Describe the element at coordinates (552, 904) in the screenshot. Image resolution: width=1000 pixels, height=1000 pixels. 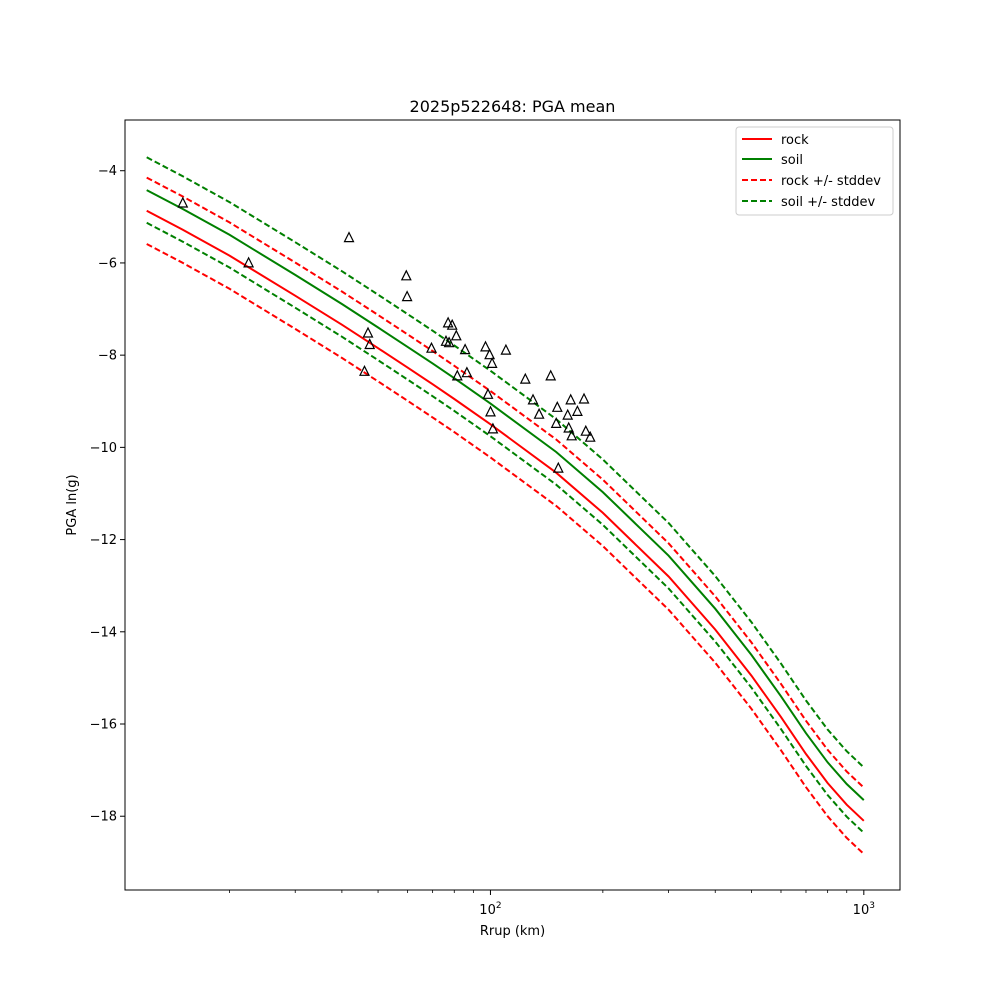
I see `x-axis: 10² 10³` at that location.